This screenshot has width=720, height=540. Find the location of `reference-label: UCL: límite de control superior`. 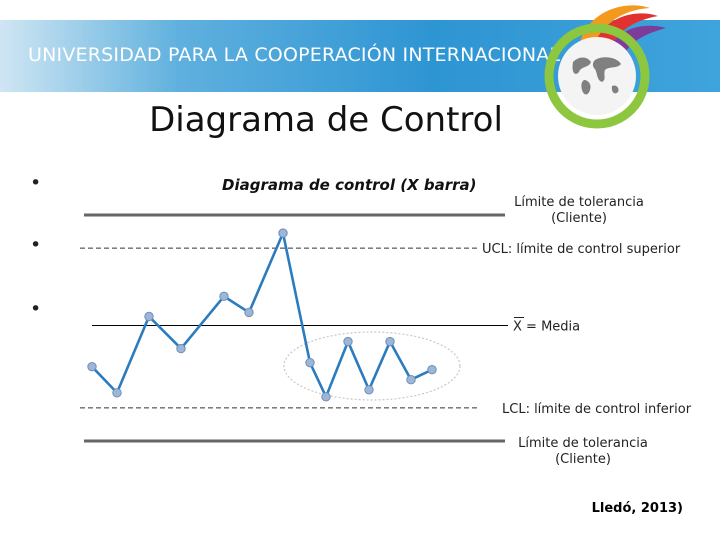

reference-label: UCL: límite de control superior is located at coordinates (581, 249).